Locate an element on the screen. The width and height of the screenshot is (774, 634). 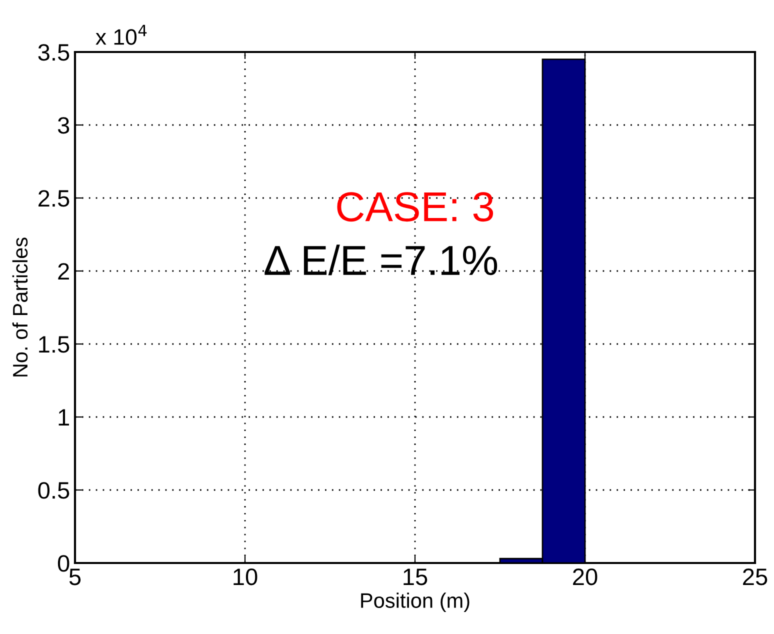
y-tick-label: 1 is located at coordinates (63, 417).